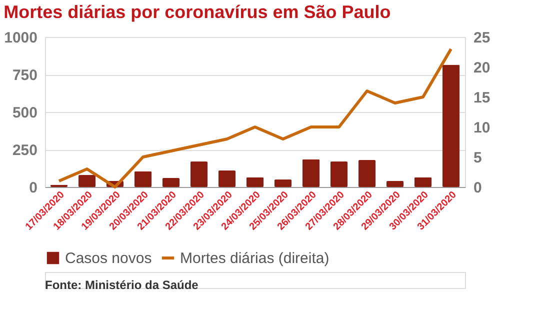  Describe the element at coordinates (33, 188) in the screenshot. I see `y-tick-label: 0` at that location.